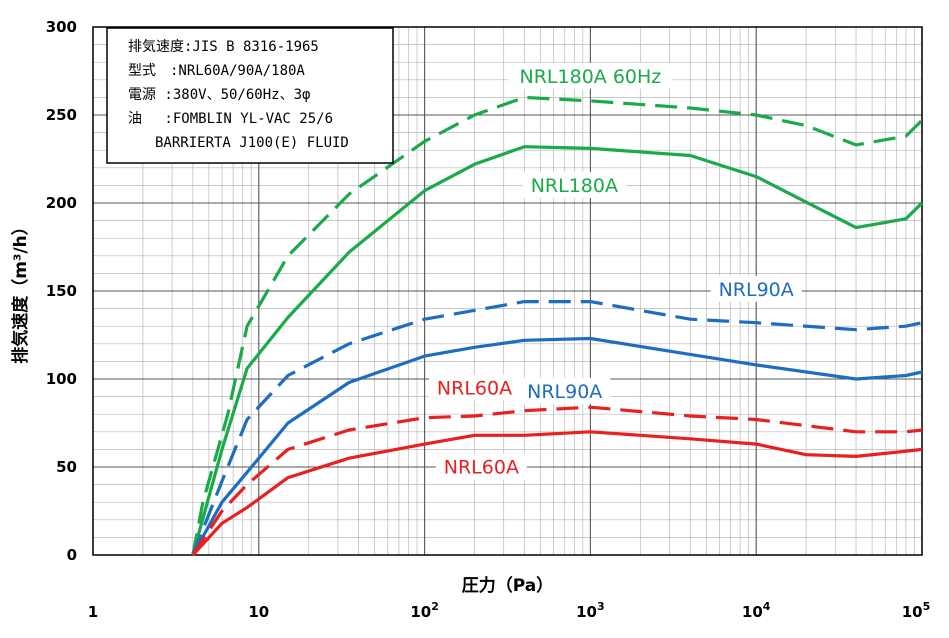 The width and height of the screenshot is (949, 638). I want to click on legend-line: 排気速度:JIS B 8316-1965, so click(223, 47).